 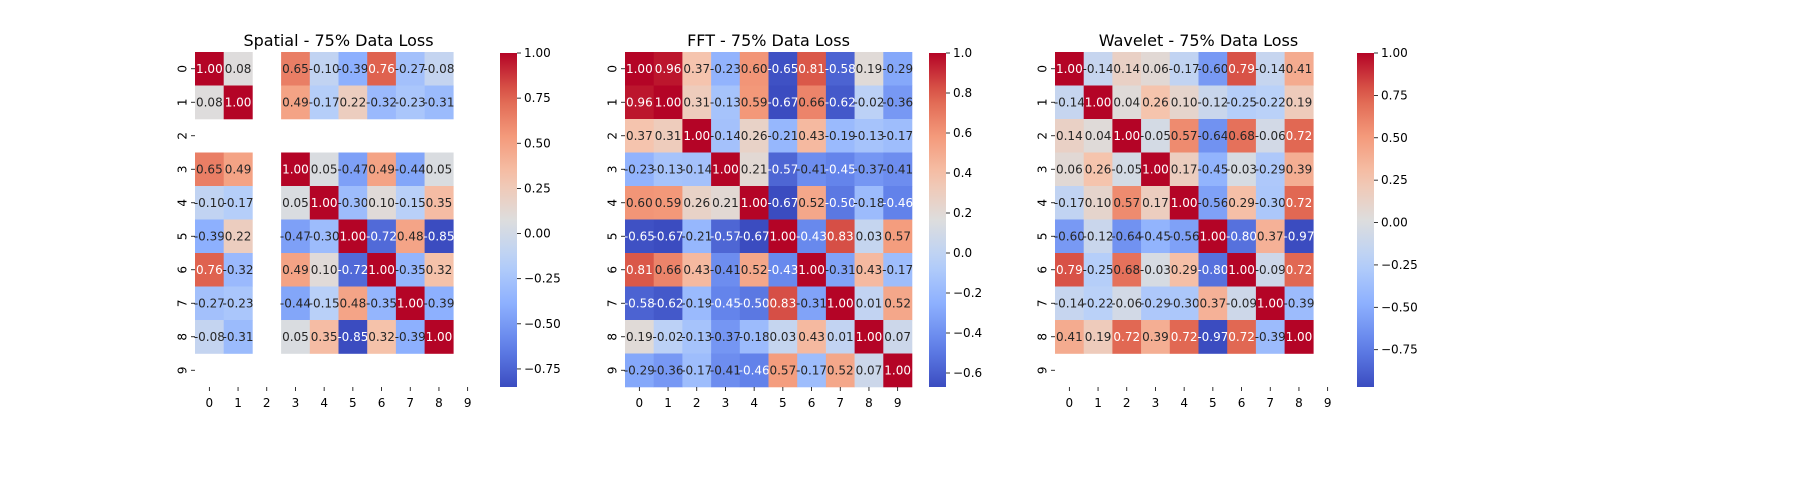 I want to click on colorbar-tick-label: −0.4, so click(x=967, y=333).